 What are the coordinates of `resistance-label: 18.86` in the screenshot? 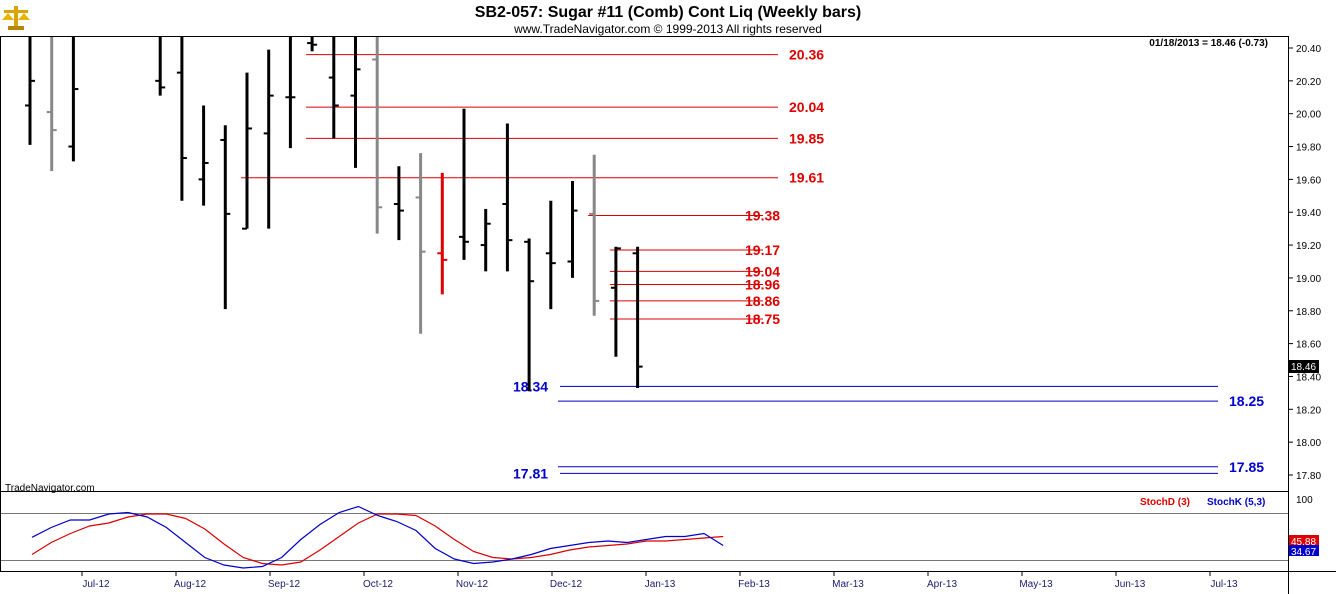 It's located at (762, 301).